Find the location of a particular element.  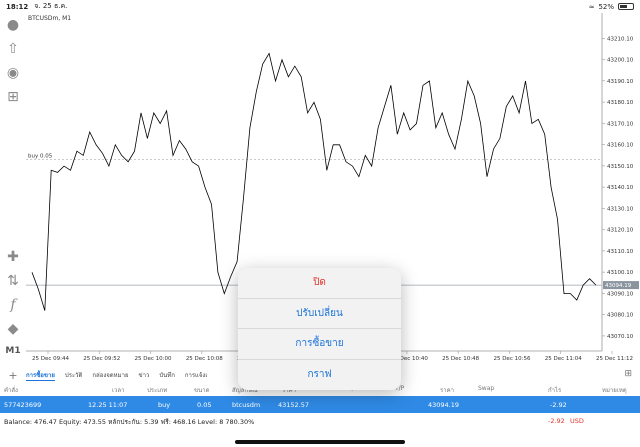

y-tick-label: 43070.10 is located at coordinates (620, 337).